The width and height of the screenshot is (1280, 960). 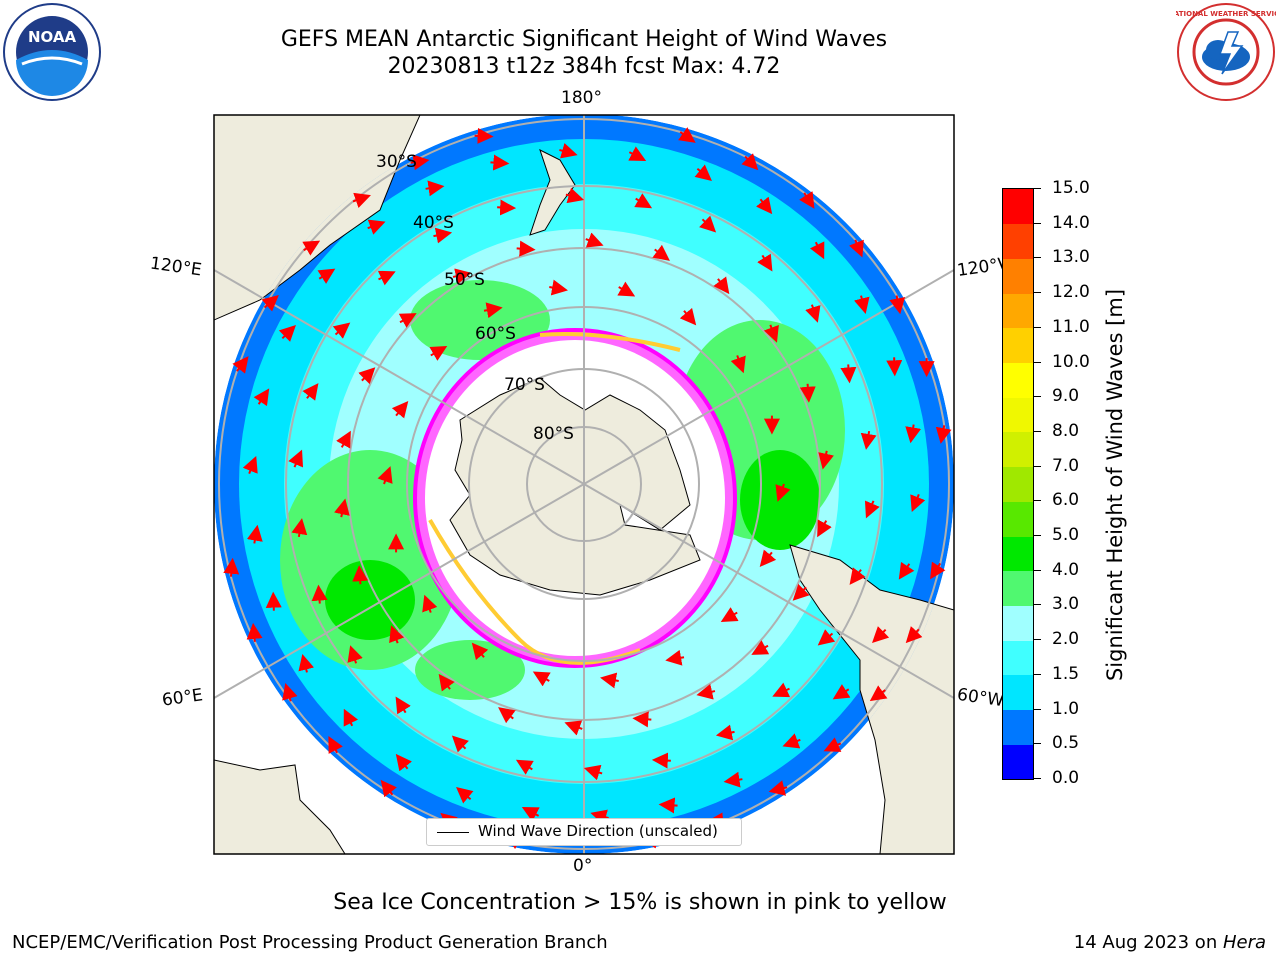 I want to click on noaa-logo: NOAA, so click(x=52, y=52).